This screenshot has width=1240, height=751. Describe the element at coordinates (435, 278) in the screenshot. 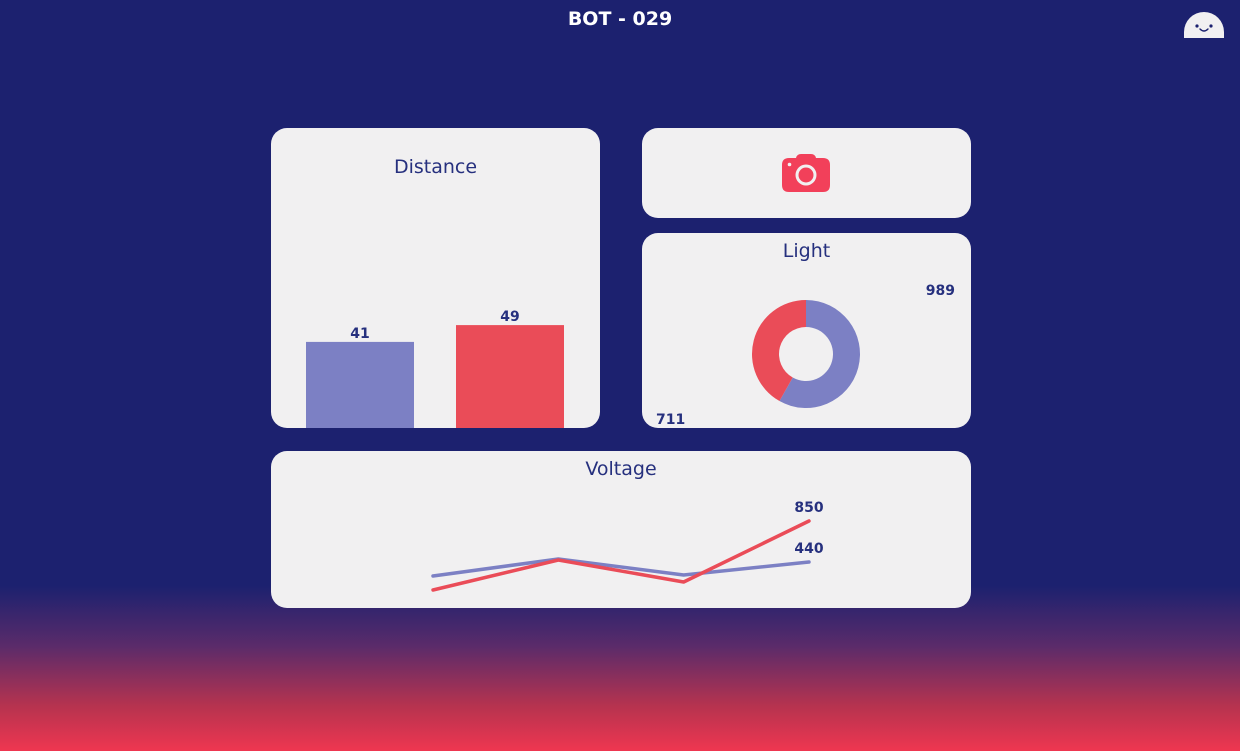

I see `distance-card: Distance 41 49` at that location.